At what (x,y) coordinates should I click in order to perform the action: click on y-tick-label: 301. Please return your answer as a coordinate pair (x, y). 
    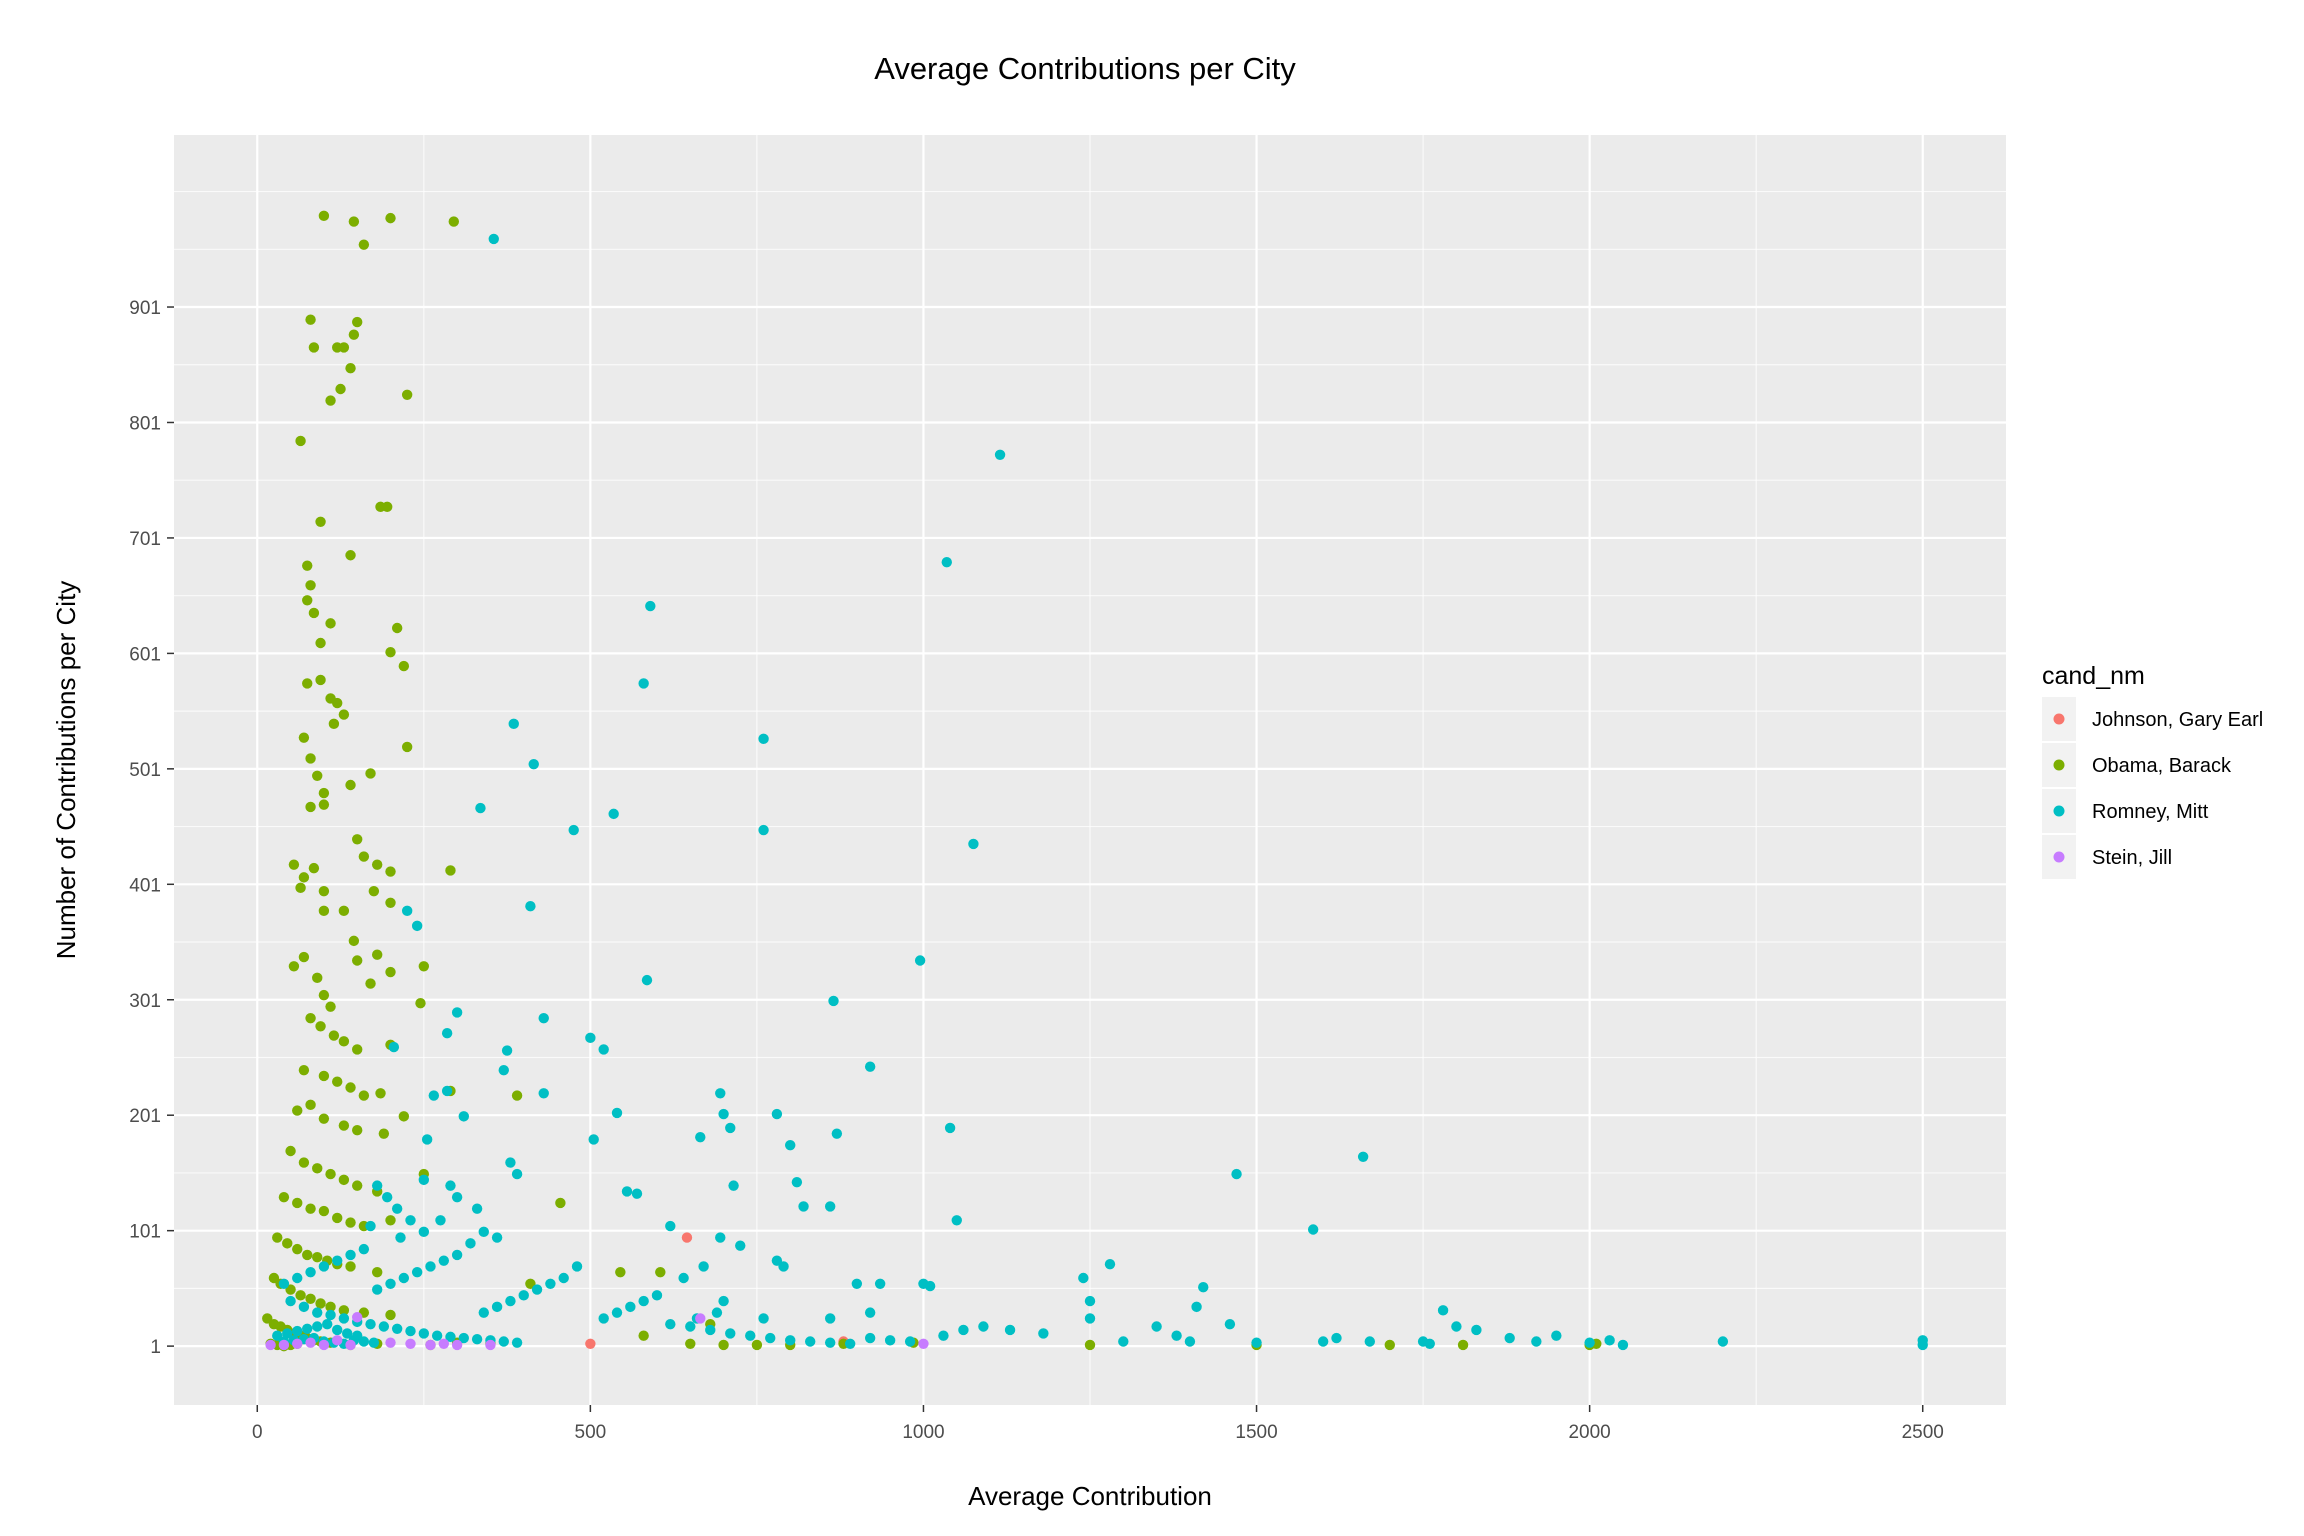
    Looking at the image, I should click on (145, 1001).